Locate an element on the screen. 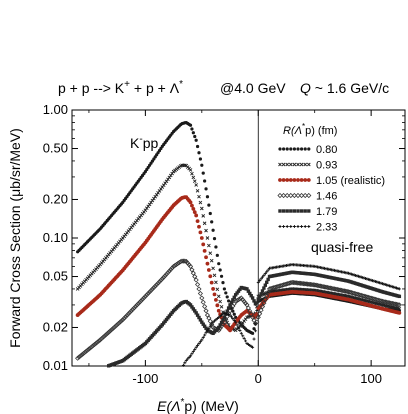 This screenshot has width=408, height=414. title-q-value: ~ 1.6 GeV/c is located at coordinates (350, 88).